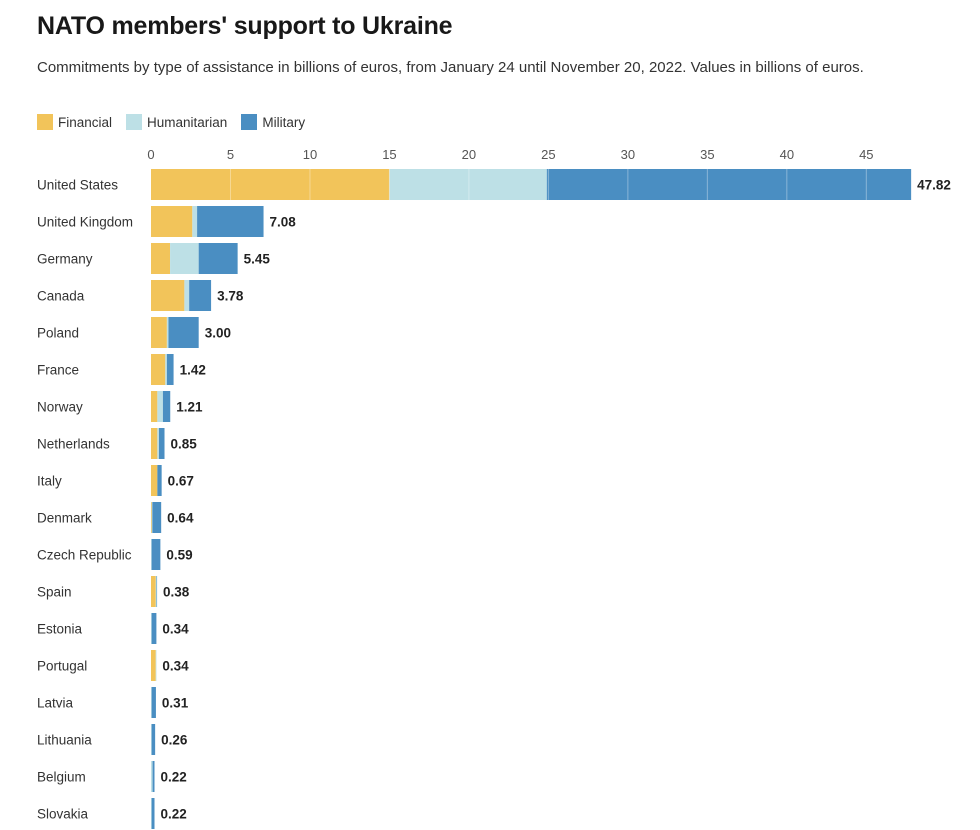 Image resolution: width=980 pixels, height=830 pixels. What do you see at coordinates (60, 407) in the screenshot?
I see `category-label-norway: Norway` at bounding box center [60, 407].